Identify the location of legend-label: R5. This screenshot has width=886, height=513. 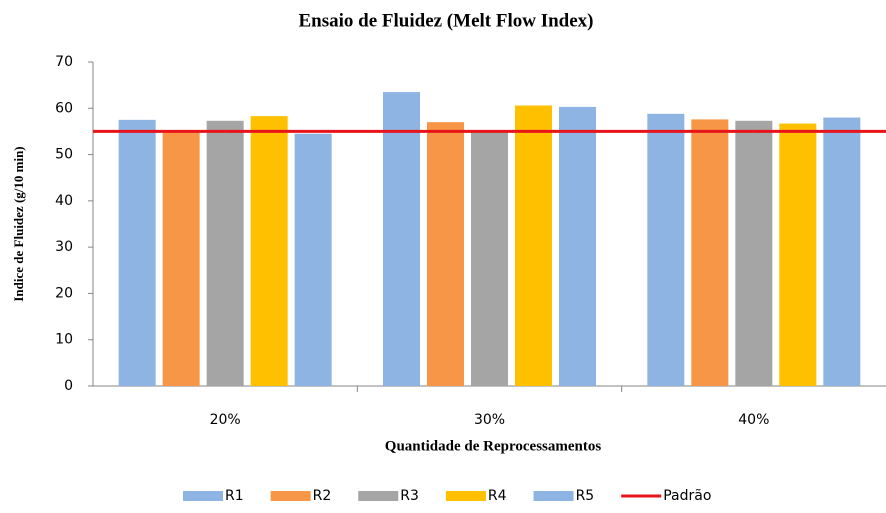
(585, 496).